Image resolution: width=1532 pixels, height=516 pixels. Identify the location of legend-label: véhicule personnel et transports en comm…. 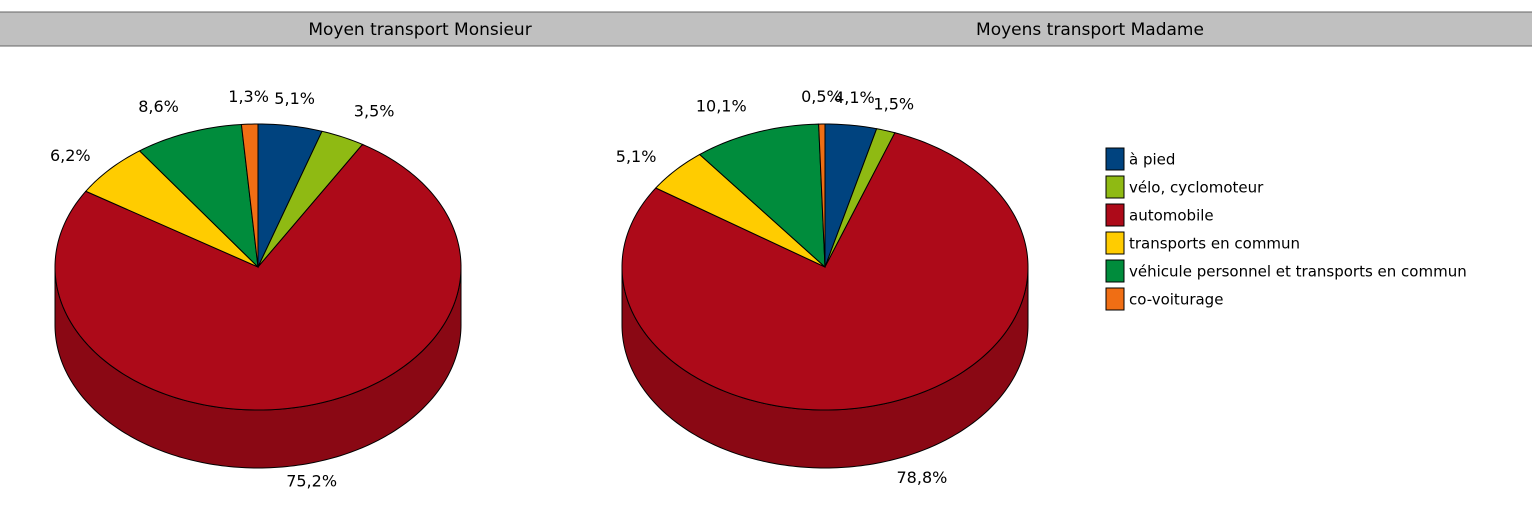
(1298, 272).